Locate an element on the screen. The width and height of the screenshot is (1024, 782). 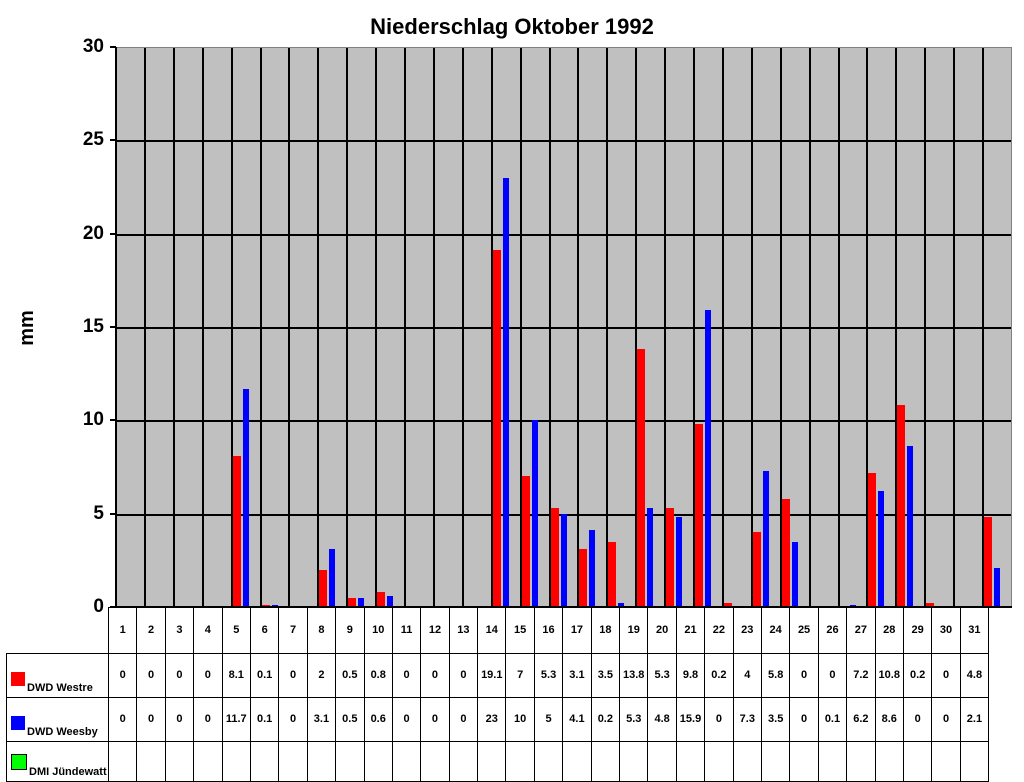
h-gridline is located at coordinates (563, 141).